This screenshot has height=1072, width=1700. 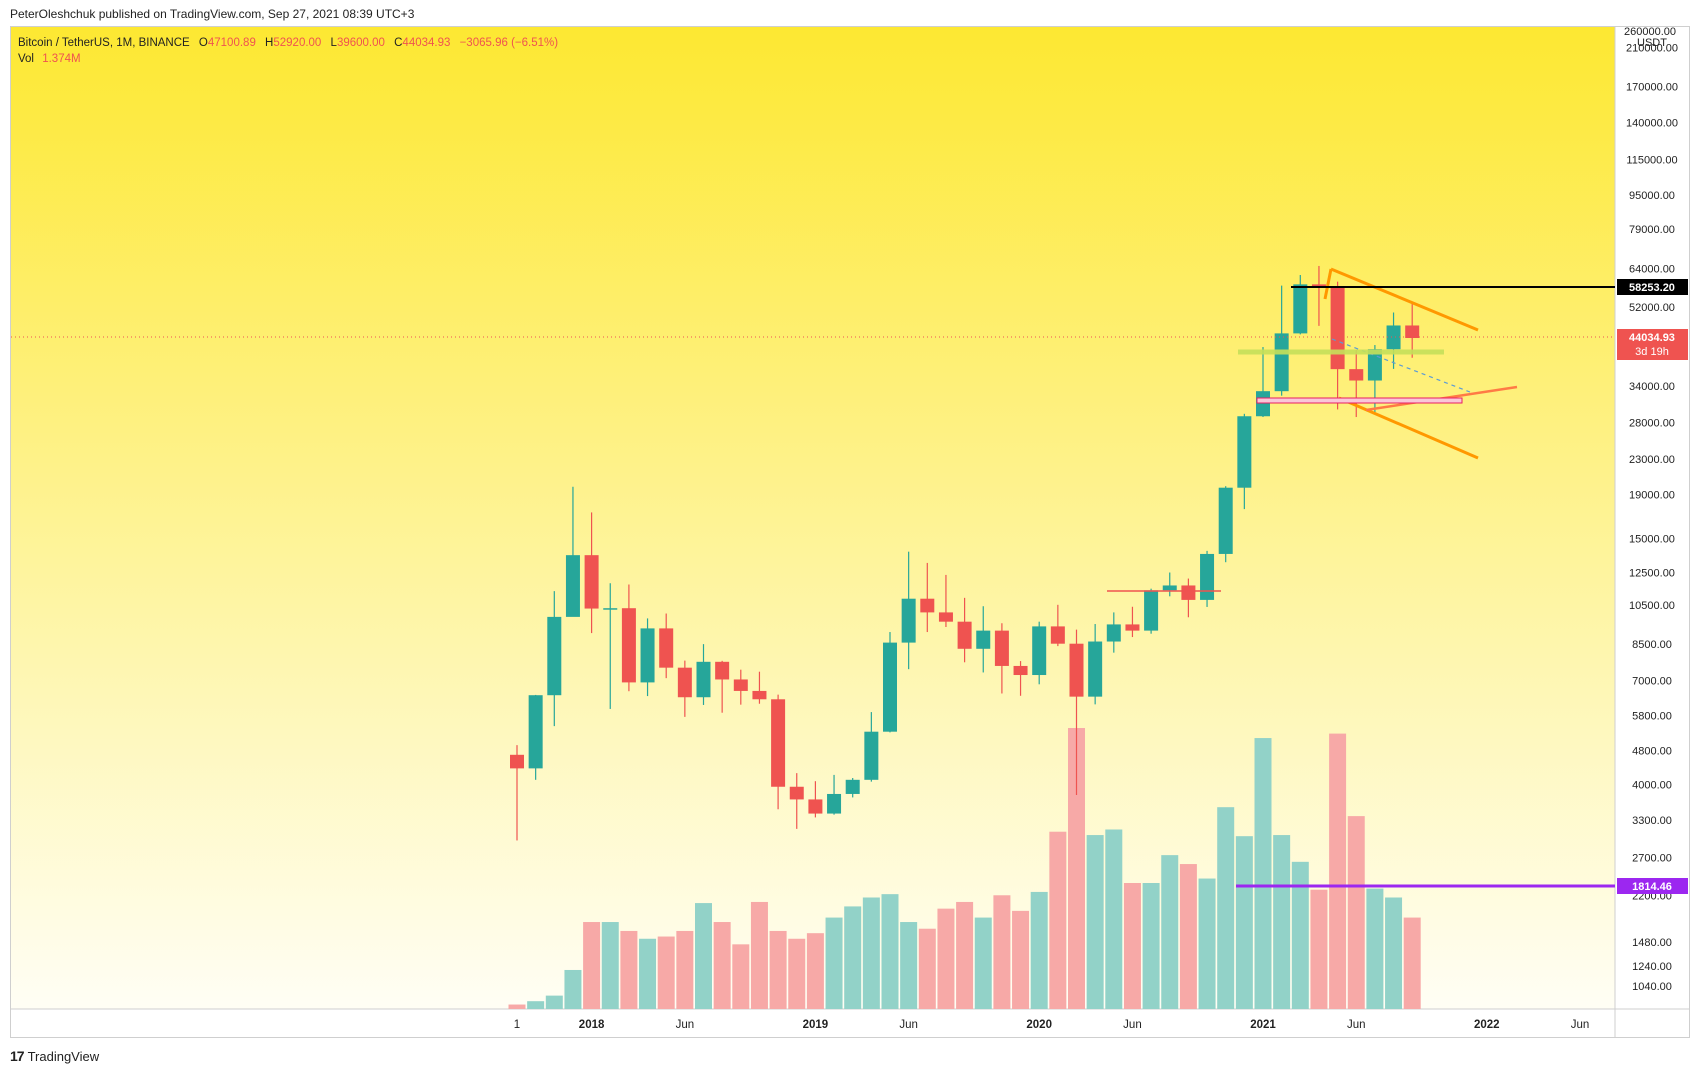 What do you see at coordinates (1652, 645) in the screenshot?
I see `price-tick-label: 8500.00` at bounding box center [1652, 645].